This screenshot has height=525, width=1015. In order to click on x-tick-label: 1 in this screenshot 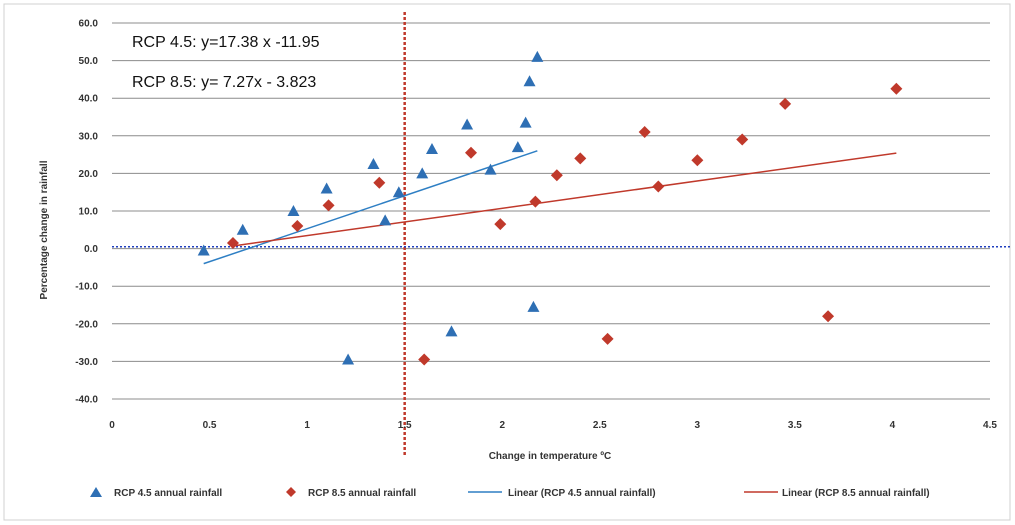, I will do `click(307, 425)`.